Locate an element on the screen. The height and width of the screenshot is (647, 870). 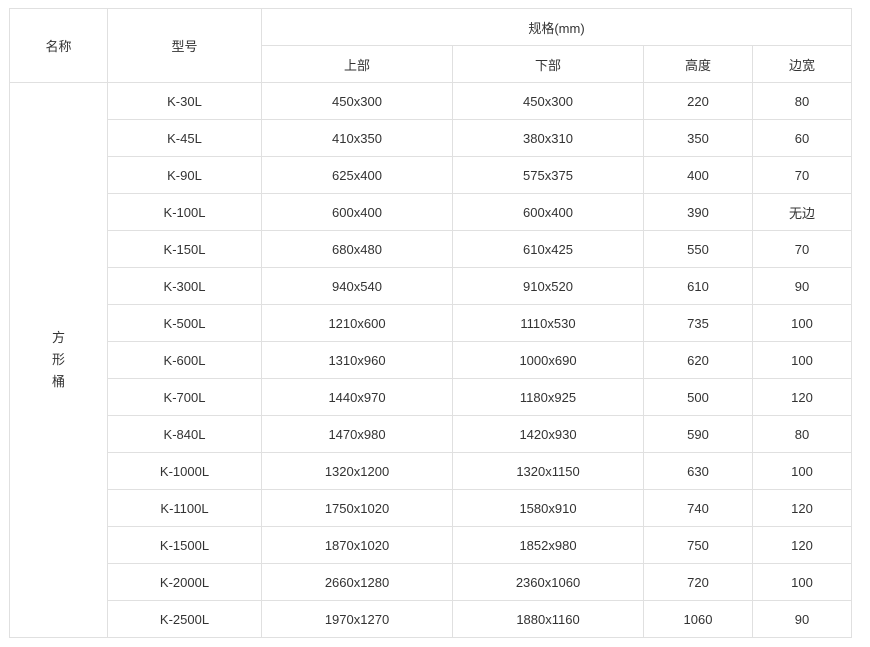
cell-top: 2660x1280 is located at coordinates (357, 582).